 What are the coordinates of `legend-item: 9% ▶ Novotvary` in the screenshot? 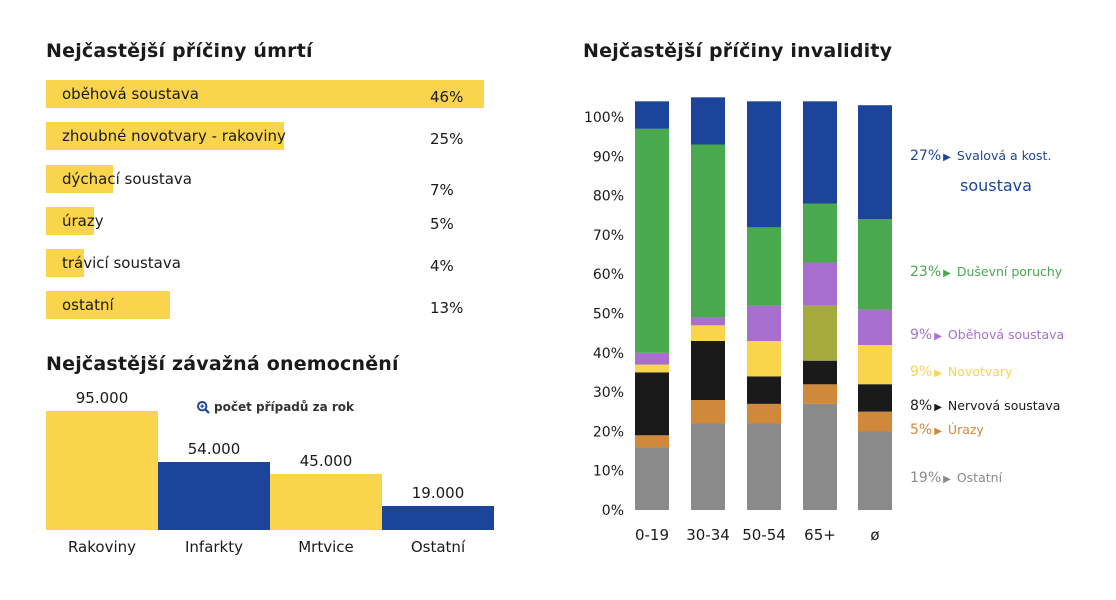 It's located at (961, 372).